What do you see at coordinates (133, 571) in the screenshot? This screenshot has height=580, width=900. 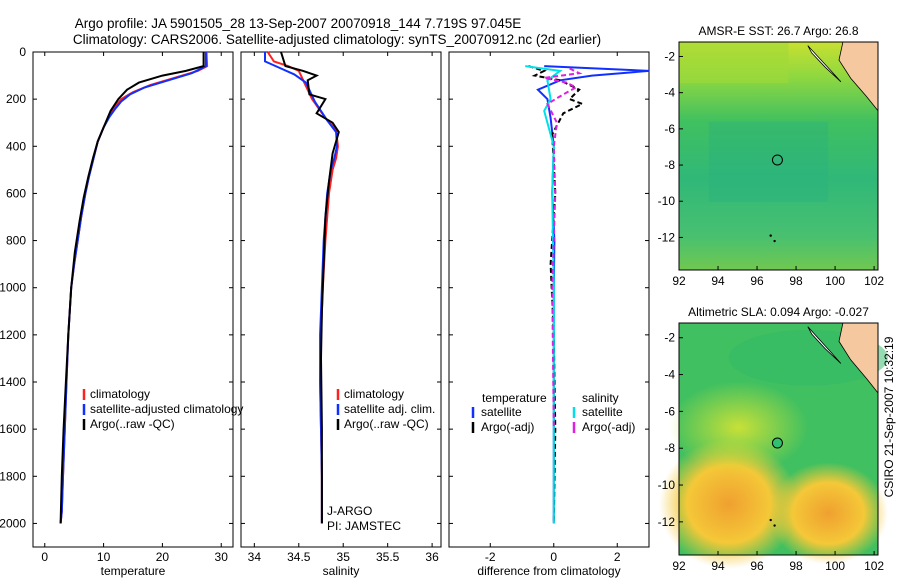 I see `temperature-xaxis-label: temperature` at bounding box center [133, 571].